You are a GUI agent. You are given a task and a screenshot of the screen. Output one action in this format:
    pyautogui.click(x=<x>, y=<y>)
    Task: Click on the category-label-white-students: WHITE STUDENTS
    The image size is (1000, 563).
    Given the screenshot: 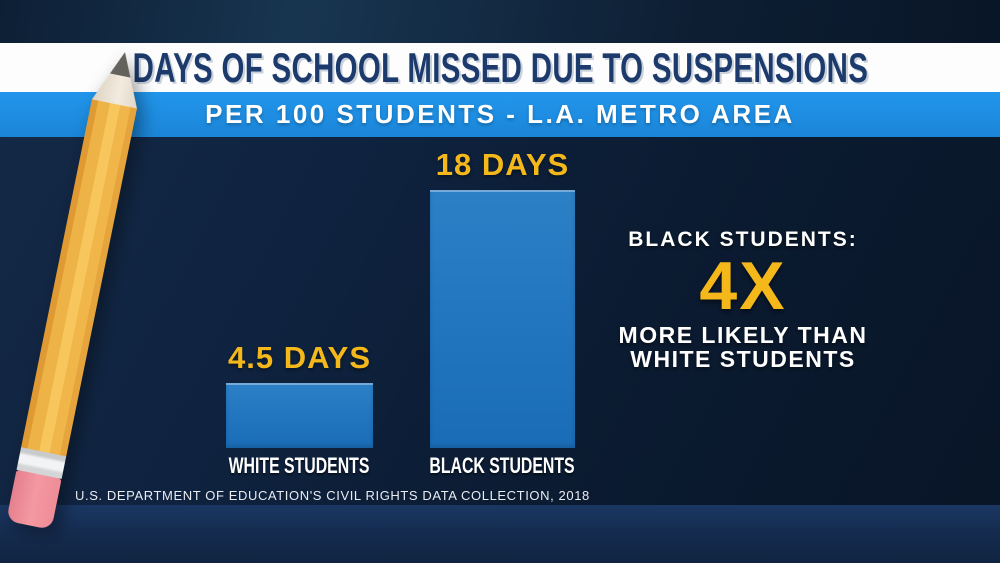 What is the action you would take?
    pyautogui.click(x=299, y=465)
    